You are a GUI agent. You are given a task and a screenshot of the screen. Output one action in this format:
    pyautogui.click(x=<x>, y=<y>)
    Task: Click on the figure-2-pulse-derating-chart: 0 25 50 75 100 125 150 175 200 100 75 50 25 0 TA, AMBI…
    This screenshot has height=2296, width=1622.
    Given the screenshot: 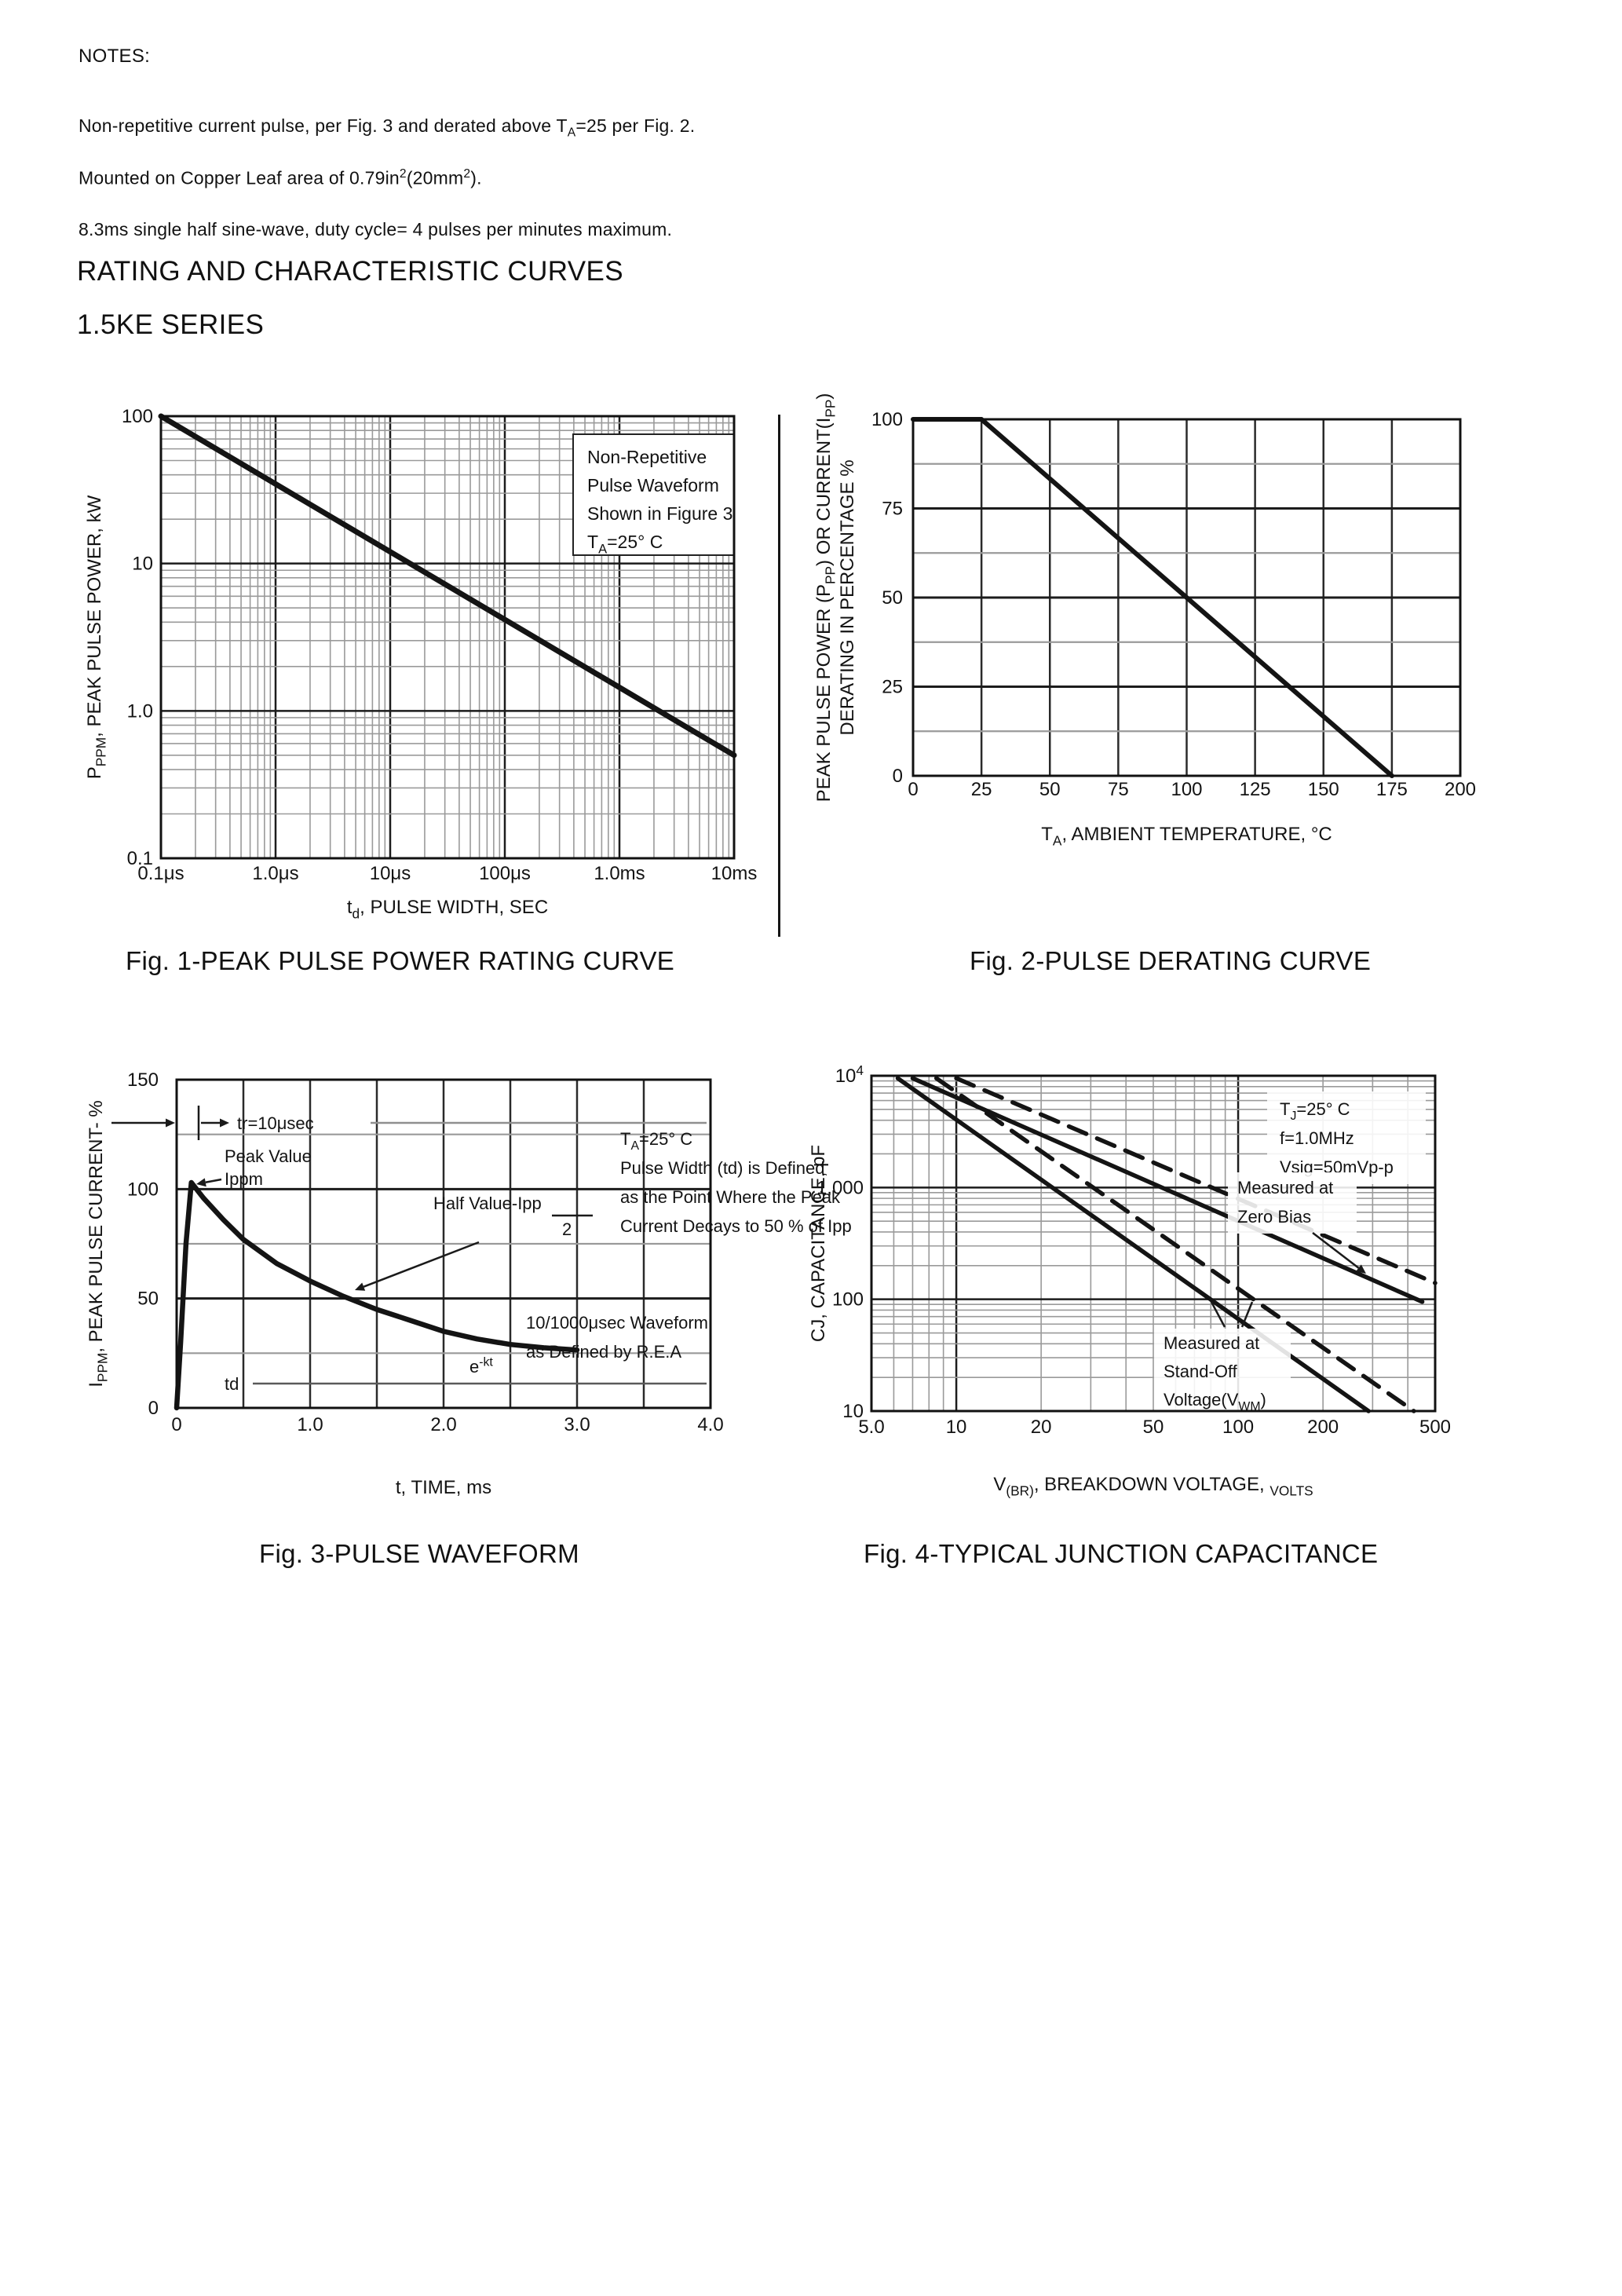 What is the action you would take?
    pyautogui.click(x=1144, y=621)
    